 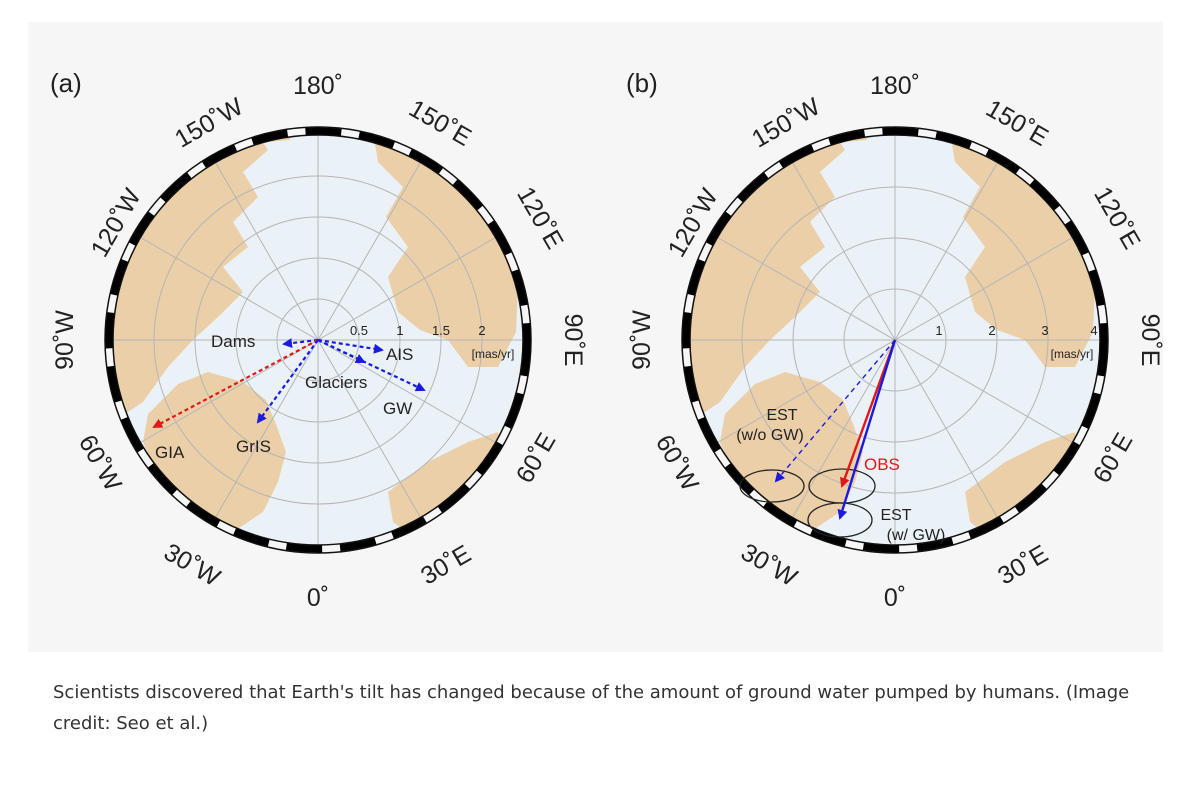 I want to click on uncertainty-ellipse-est-wo, so click(x=772, y=486).